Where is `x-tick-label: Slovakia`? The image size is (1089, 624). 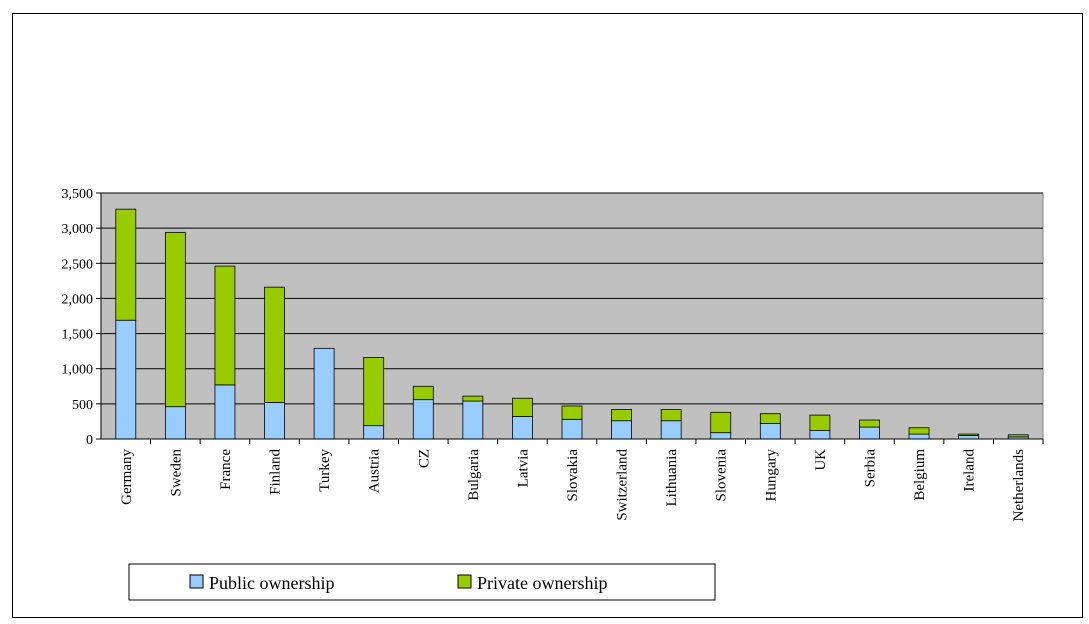 x-tick-label: Slovakia is located at coordinates (573, 475).